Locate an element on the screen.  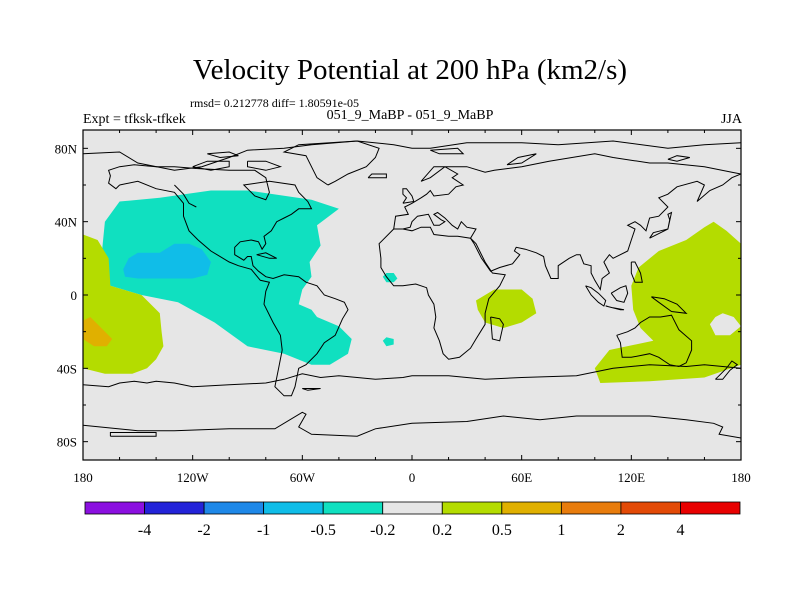
y-tick-label: 40S is located at coordinates (67, 368).